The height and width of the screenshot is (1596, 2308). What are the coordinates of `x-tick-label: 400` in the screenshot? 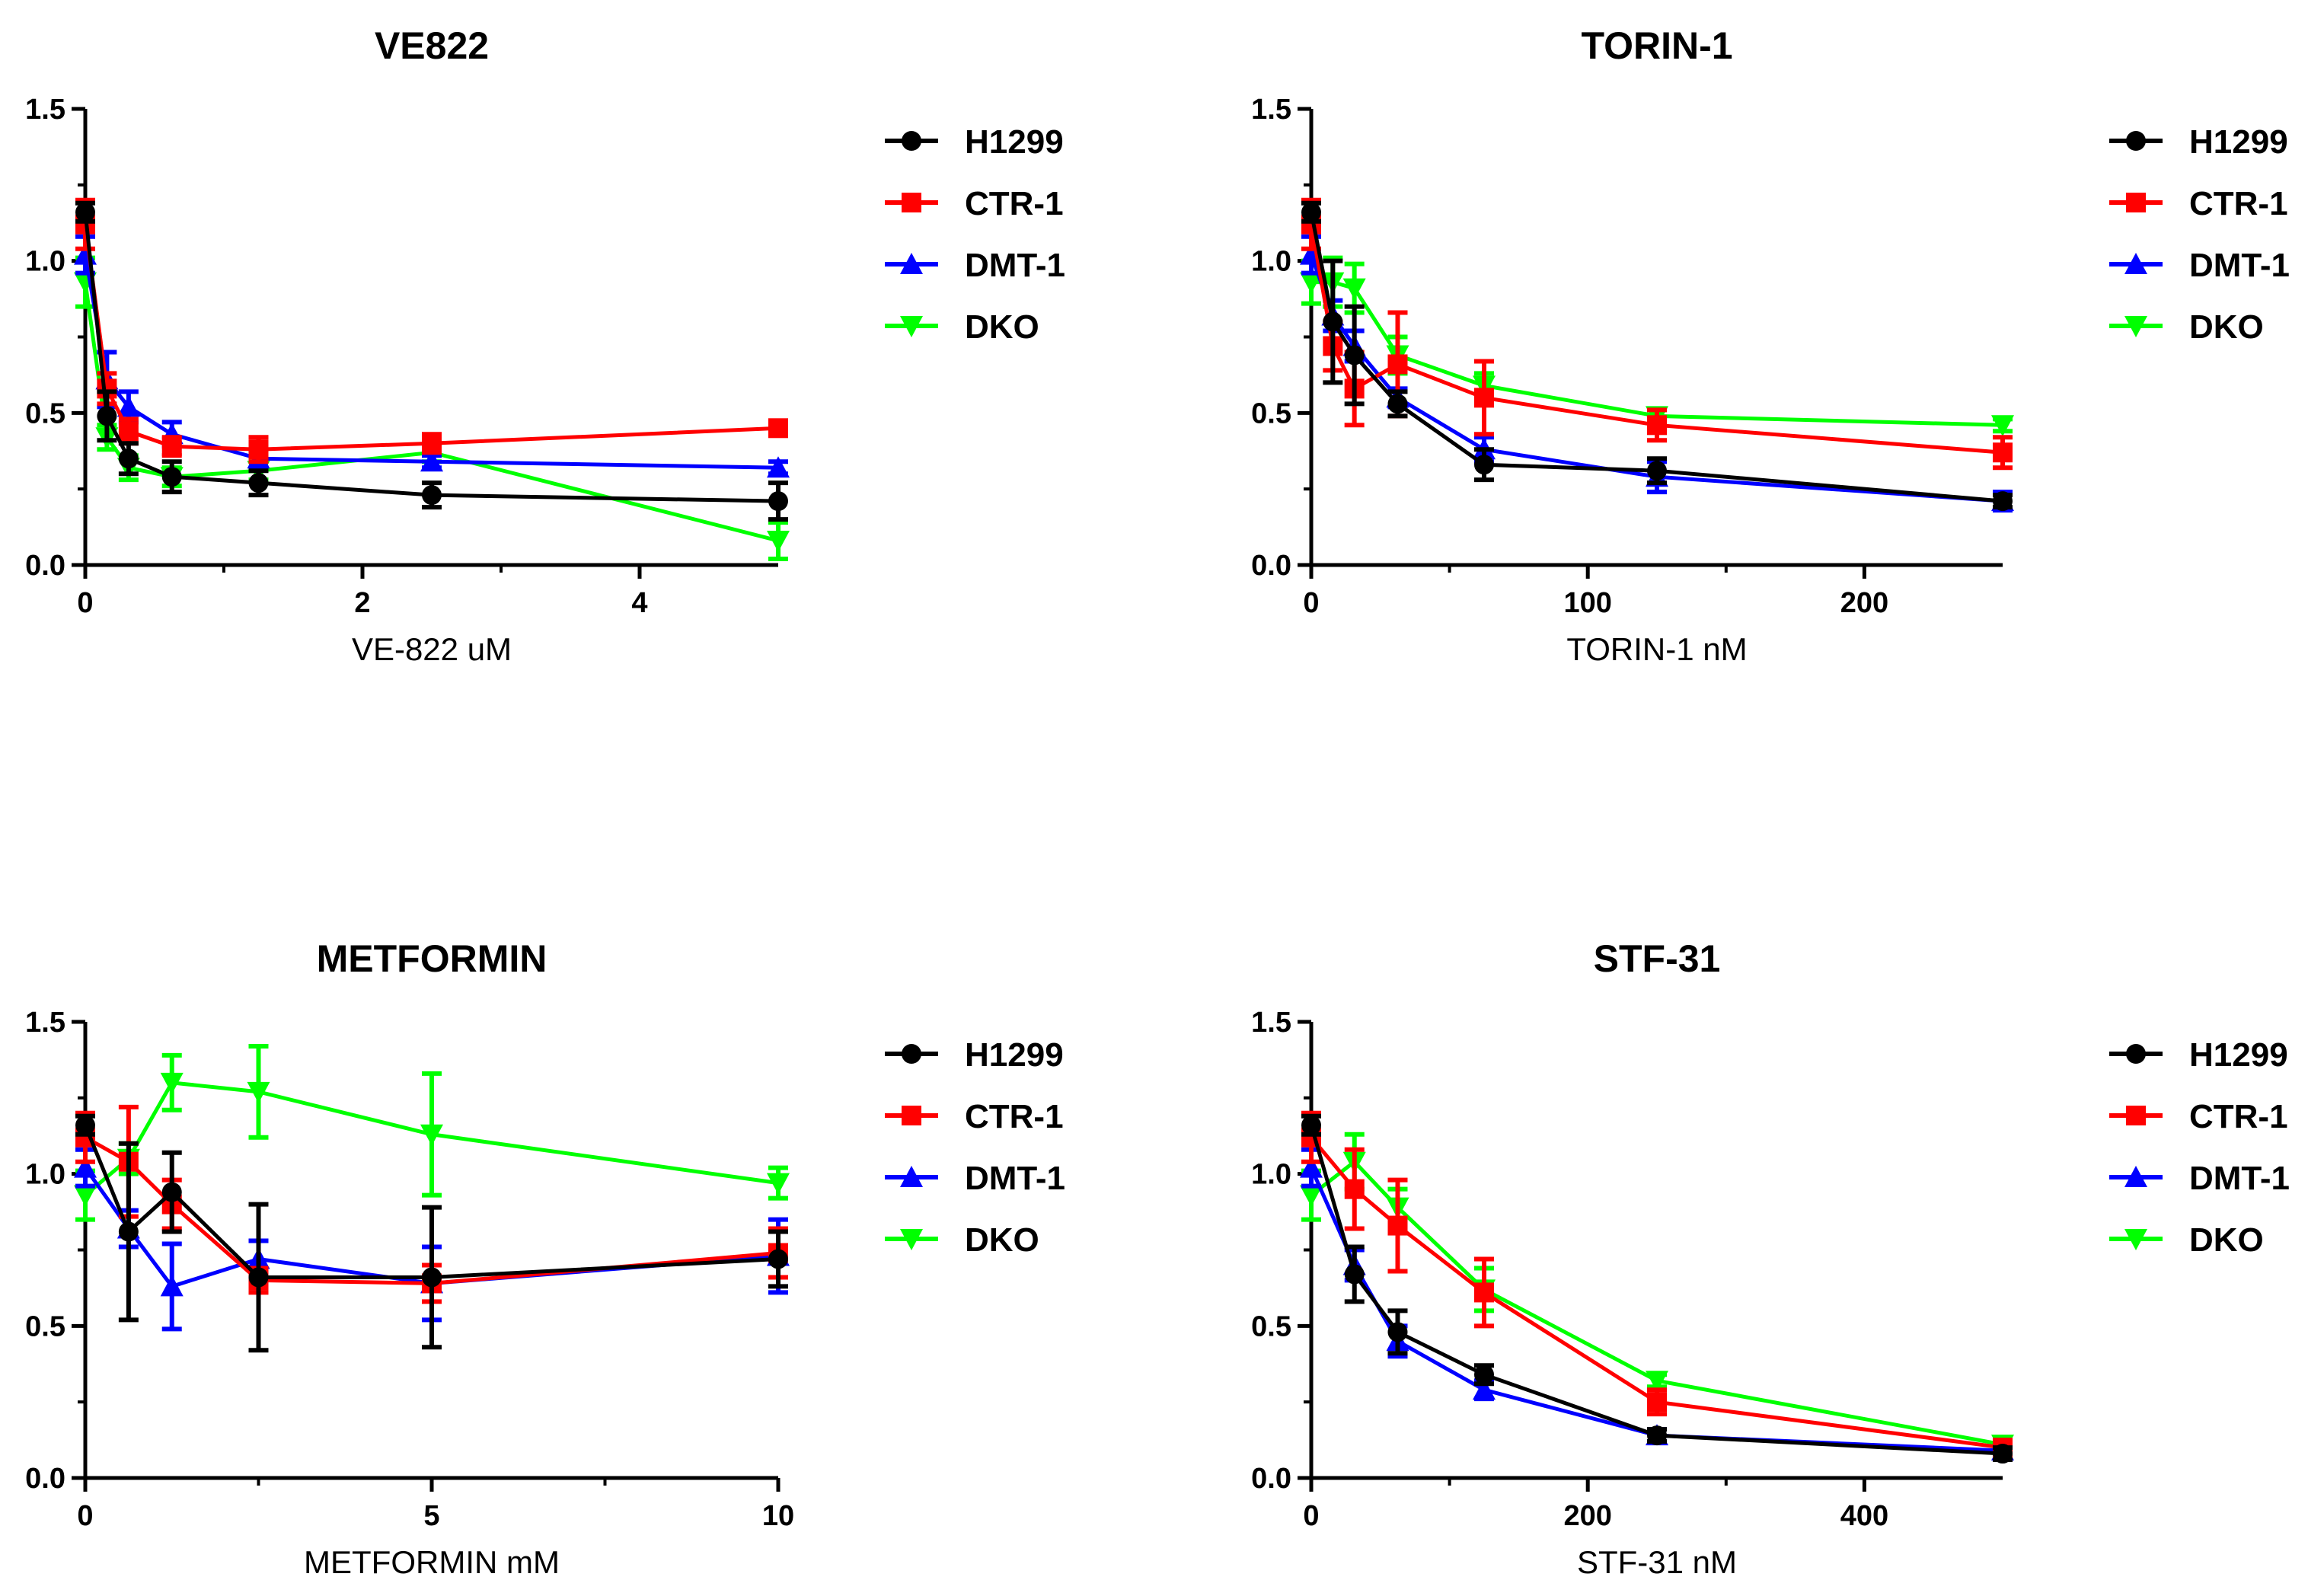 It's located at (1864, 1516).